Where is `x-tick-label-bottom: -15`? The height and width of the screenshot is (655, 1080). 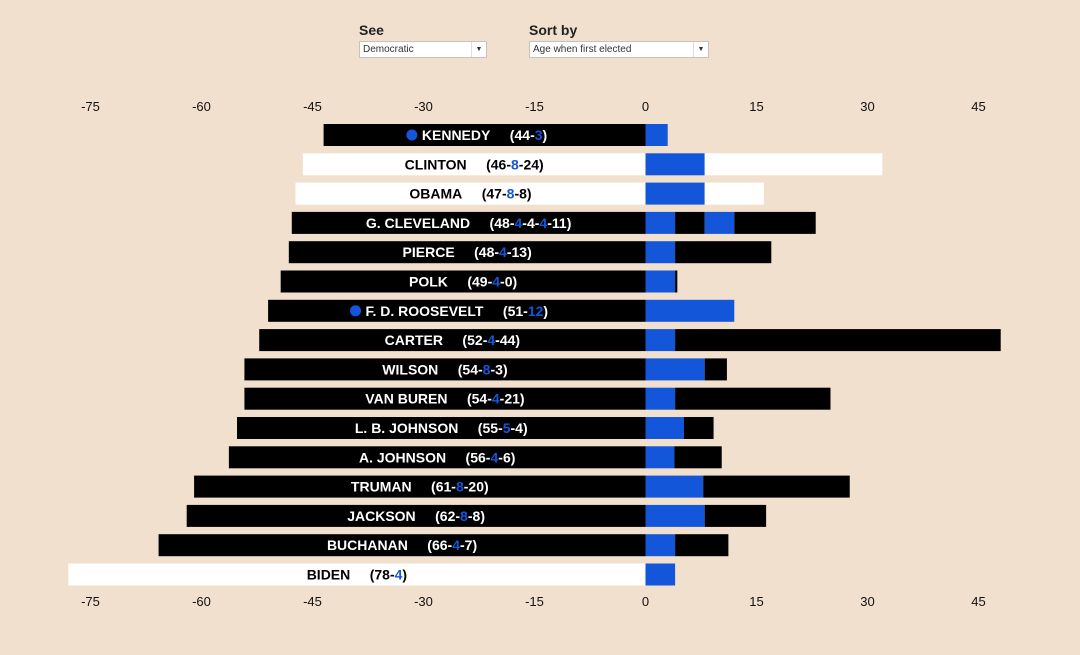
x-tick-label-bottom: -15 is located at coordinates (534, 601).